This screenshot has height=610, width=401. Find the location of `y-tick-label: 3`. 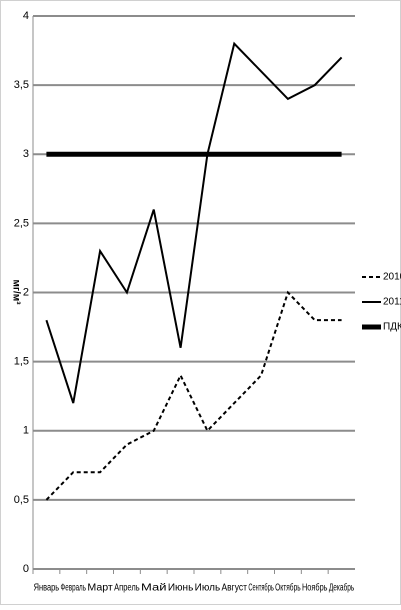

y-tick-label: 3 is located at coordinates (26, 154).